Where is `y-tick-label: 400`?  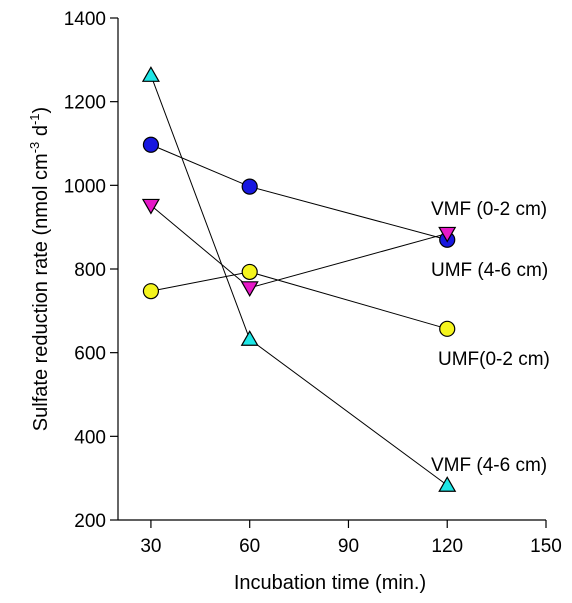
y-tick-label: 400 is located at coordinates (90, 437).